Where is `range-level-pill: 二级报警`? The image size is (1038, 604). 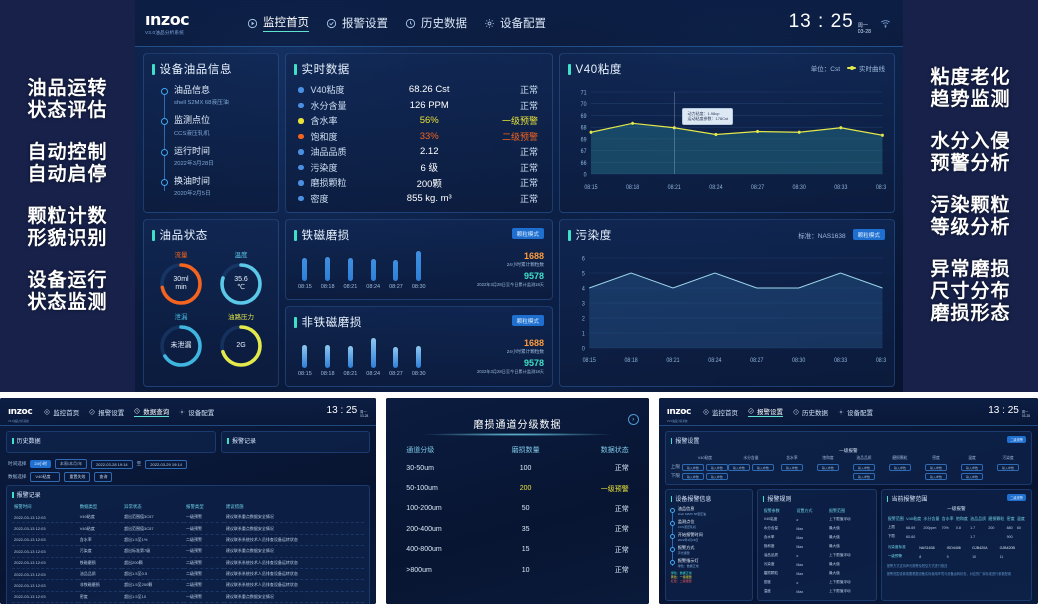 range-level-pill: 二级报警 is located at coordinates (1016, 497).